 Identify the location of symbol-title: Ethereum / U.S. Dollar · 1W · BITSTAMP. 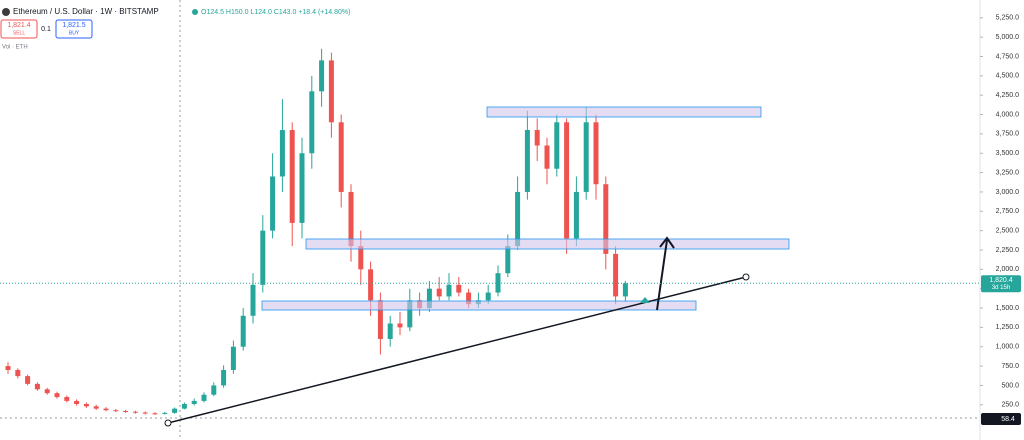
(86, 11).